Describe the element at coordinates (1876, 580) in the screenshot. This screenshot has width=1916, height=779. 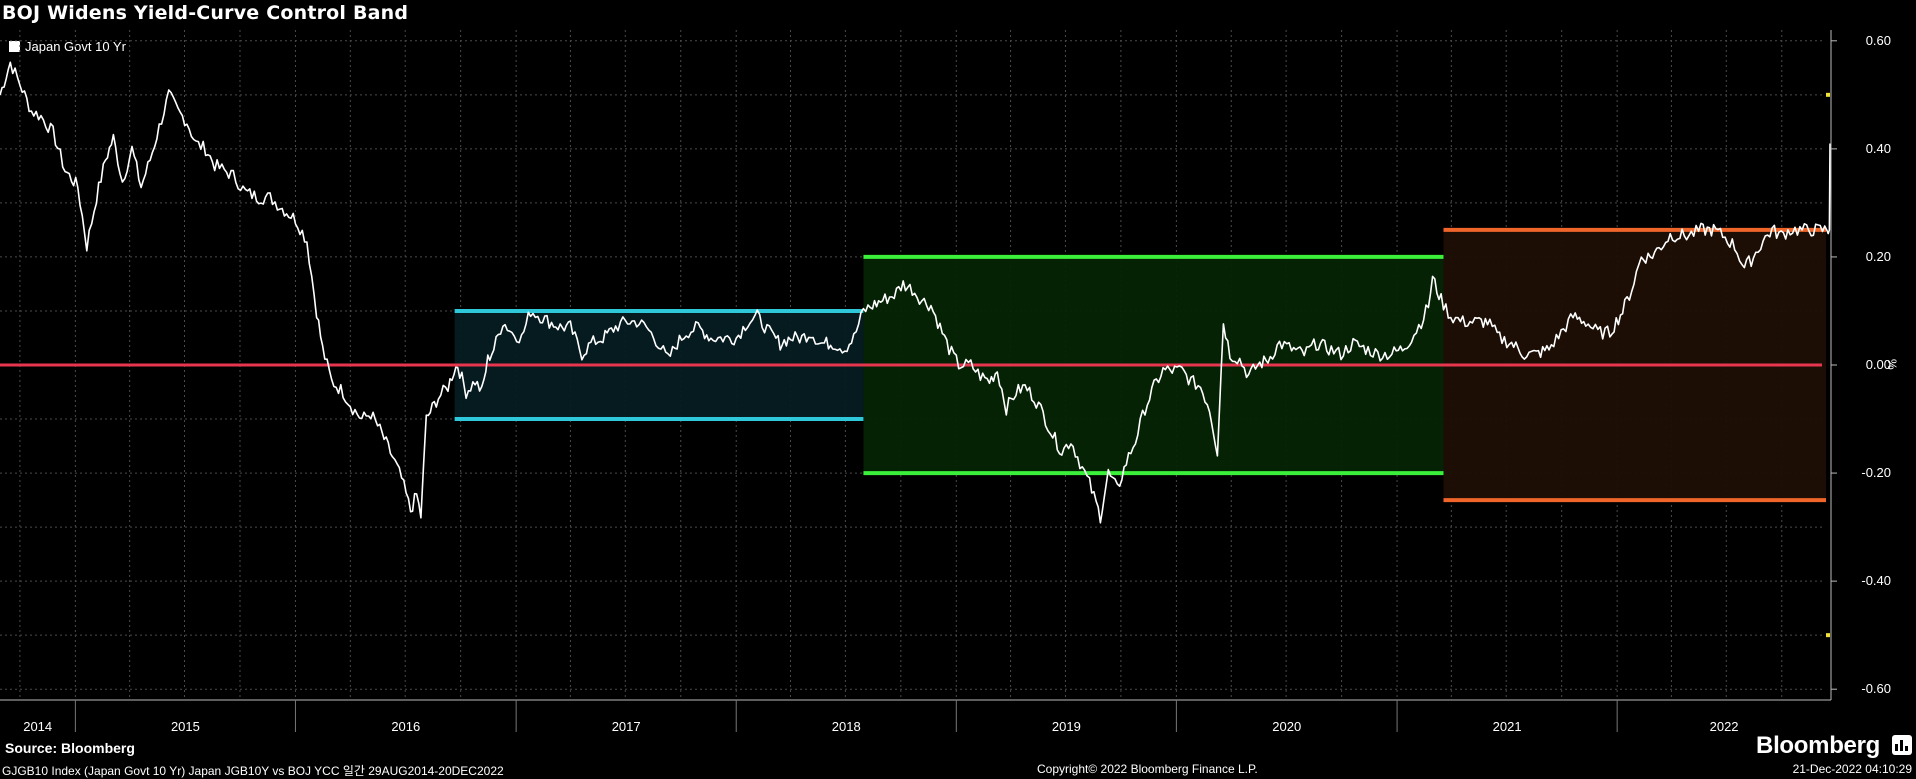
I see `y-tick-label: -0.40` at that location.